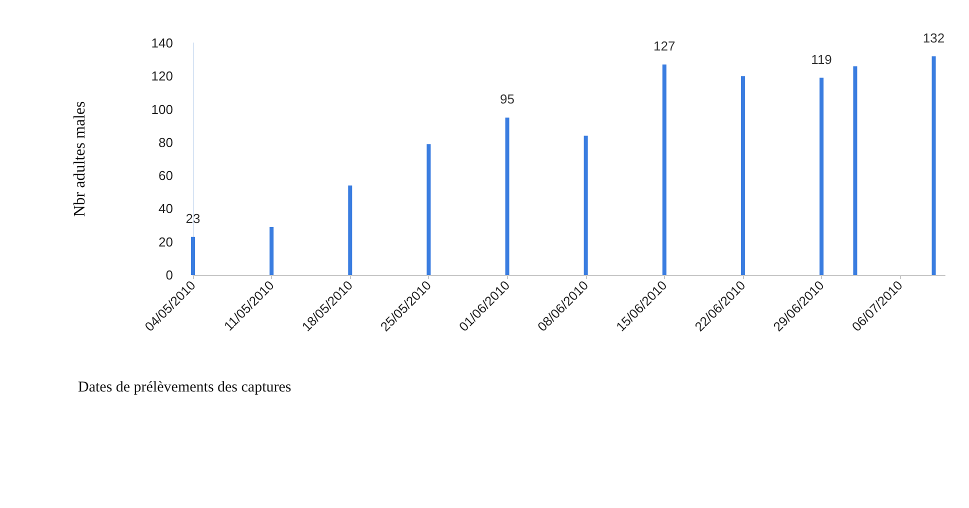  What do you see at coordinates (185, 388) in the screenshot?
I see `x-axis-title: Dates de prélèvements des captures` at bounding box center [185, 388].